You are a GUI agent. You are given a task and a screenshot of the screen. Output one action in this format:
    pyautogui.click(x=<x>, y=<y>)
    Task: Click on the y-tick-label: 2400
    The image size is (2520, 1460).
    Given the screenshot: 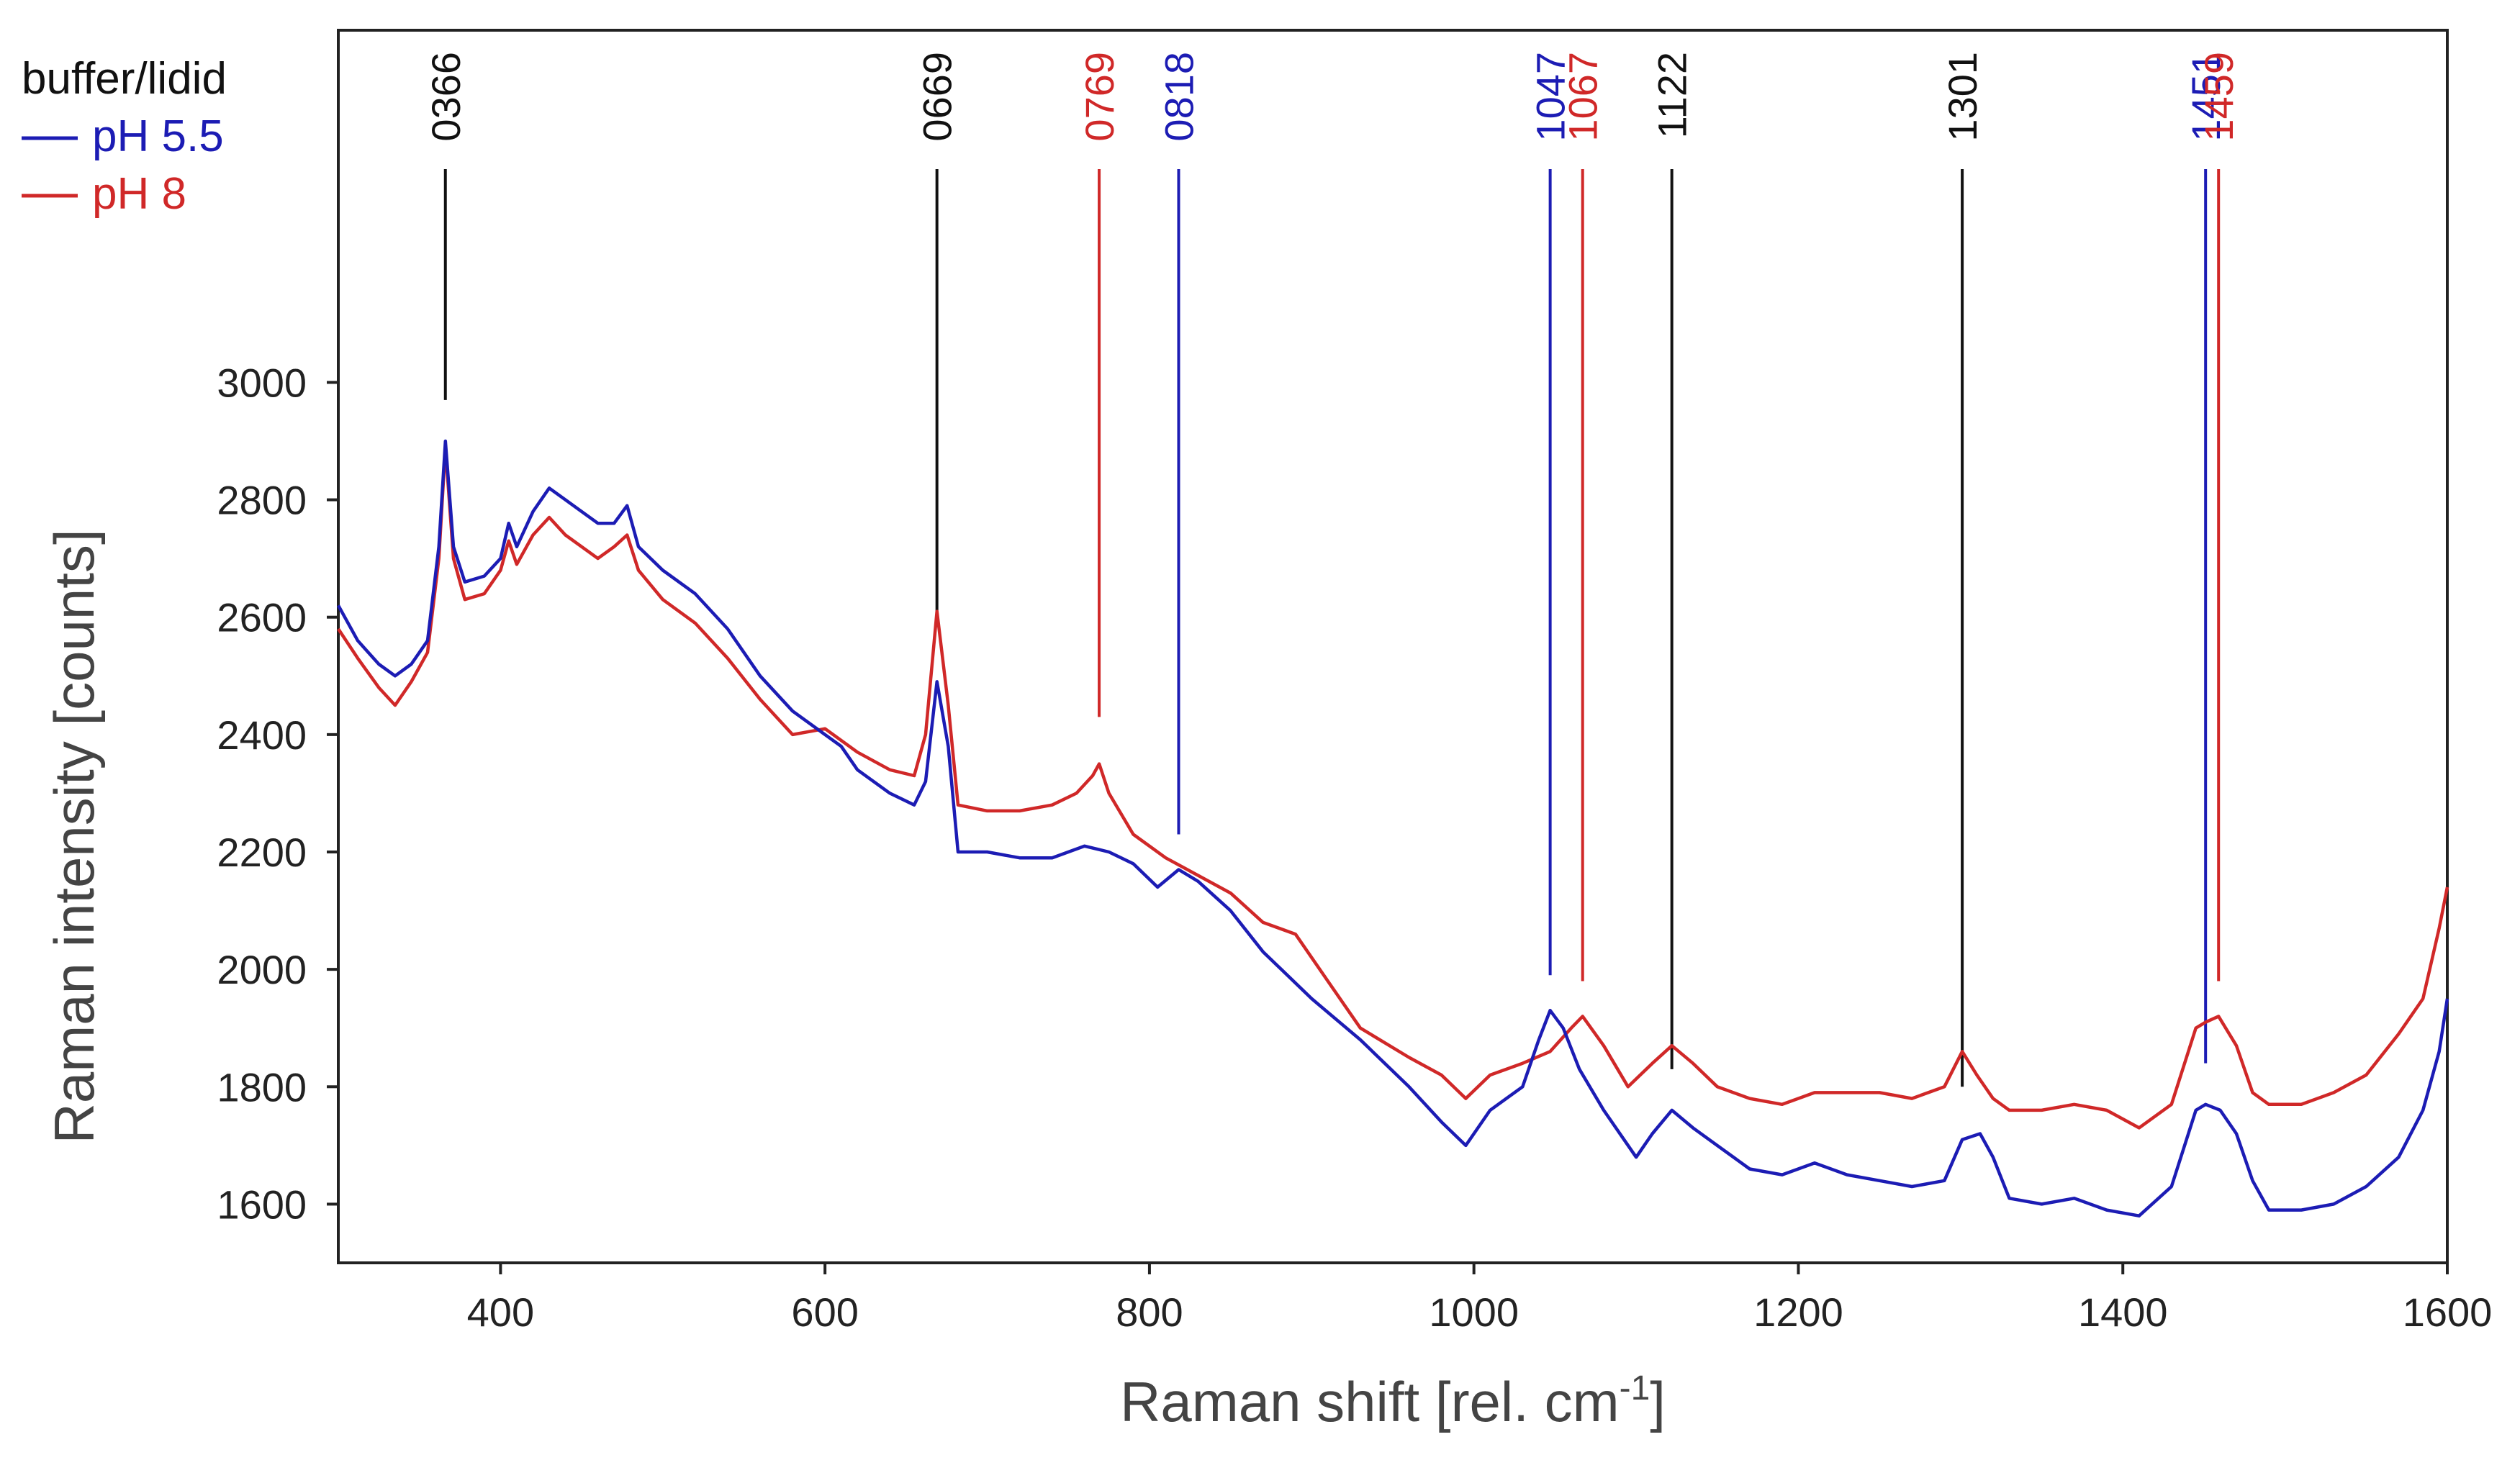 What is the action you would take?
    pyautogui.click(x=262, y=735)
    